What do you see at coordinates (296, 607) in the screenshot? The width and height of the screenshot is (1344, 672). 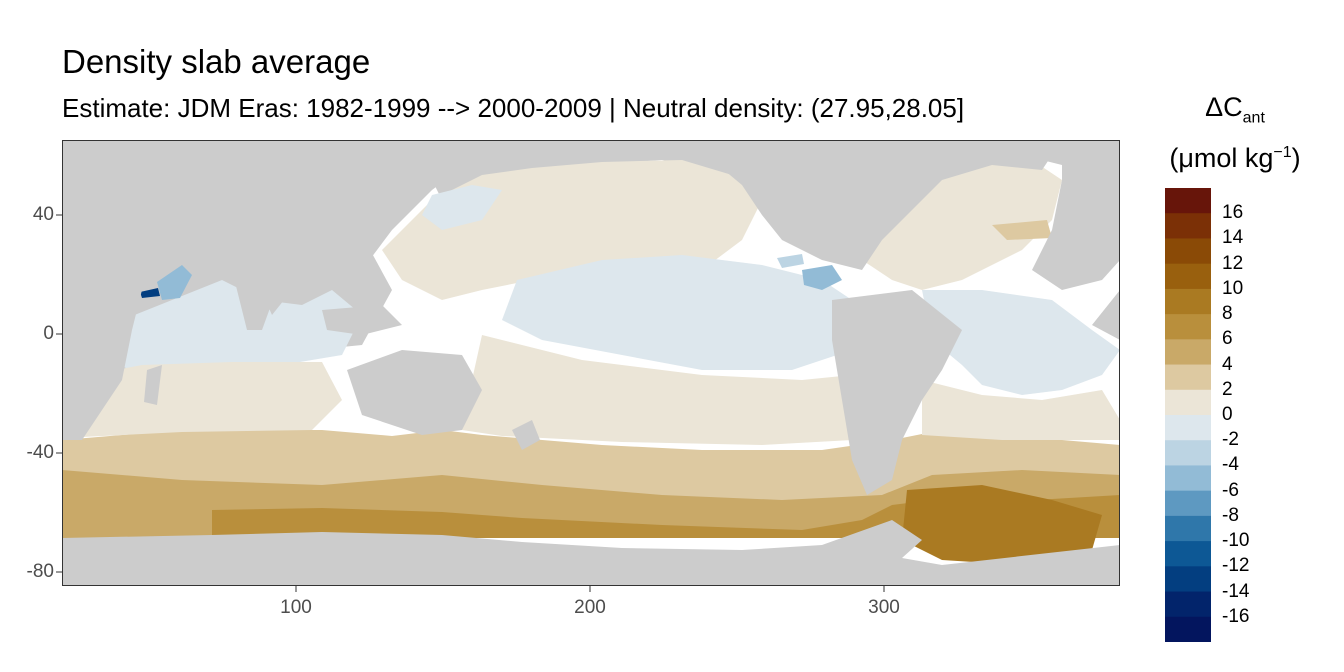 I see `x-tick-label: 100` at bounding box center [296, 607].